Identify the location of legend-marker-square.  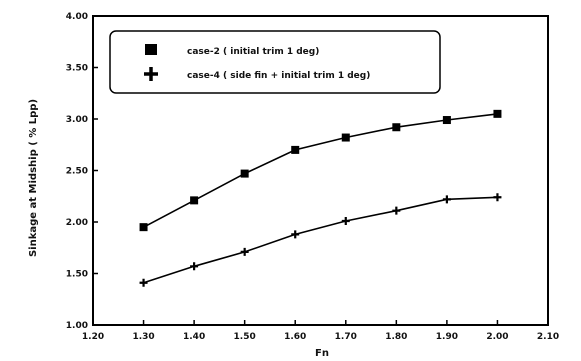
(151, 49).